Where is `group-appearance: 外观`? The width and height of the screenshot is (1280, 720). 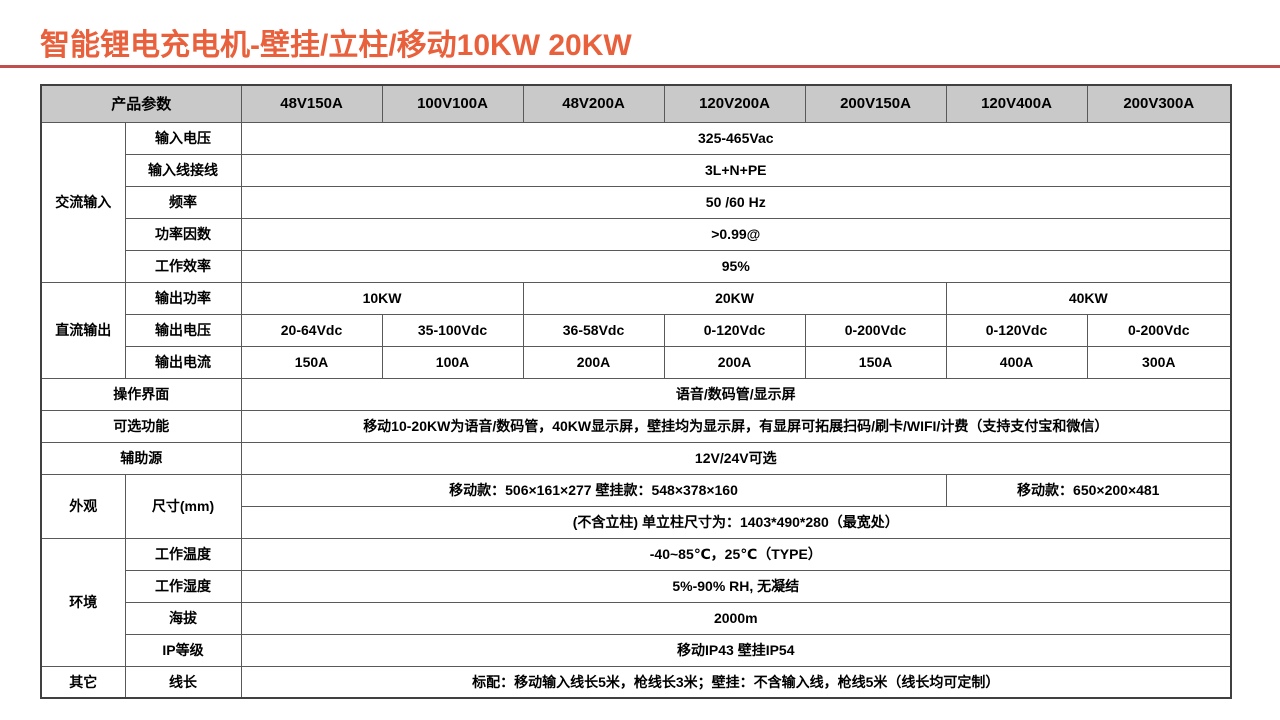 group-appearance: 外观 is located at coordinates (83, 506).